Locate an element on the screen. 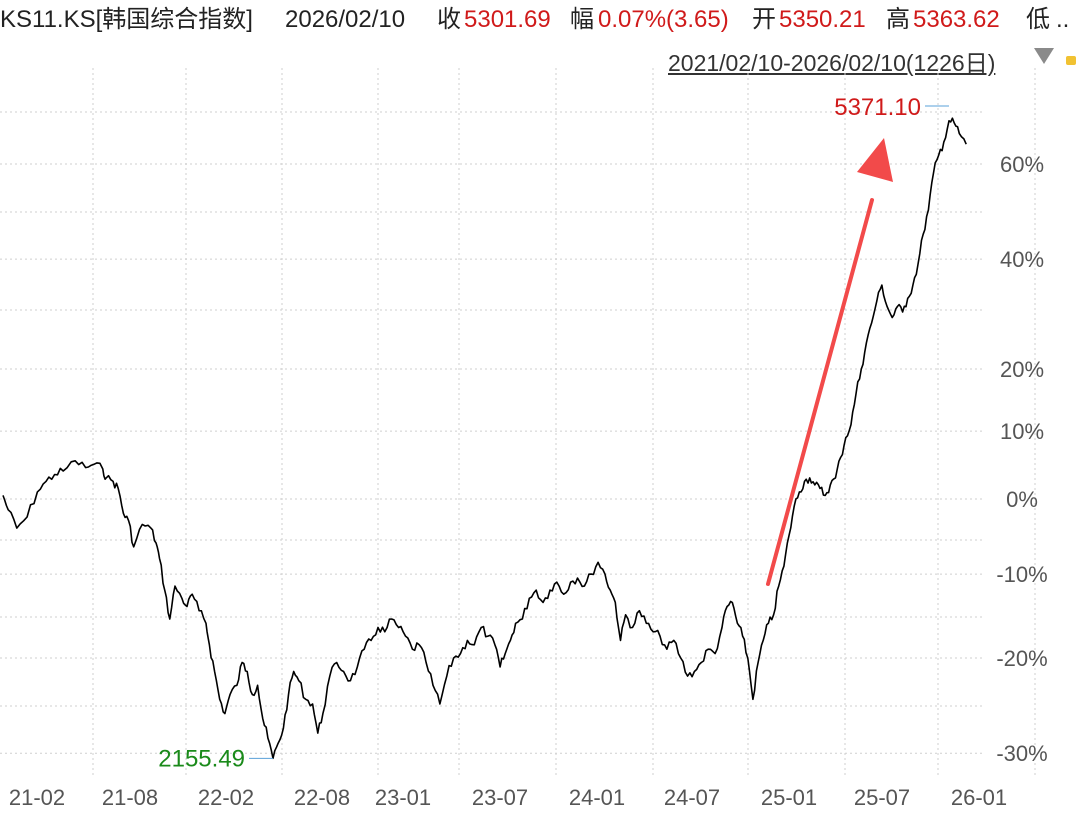 The image size is (1080, 816). x-tick-label: 25-07 is located at coordinates (882, 797).